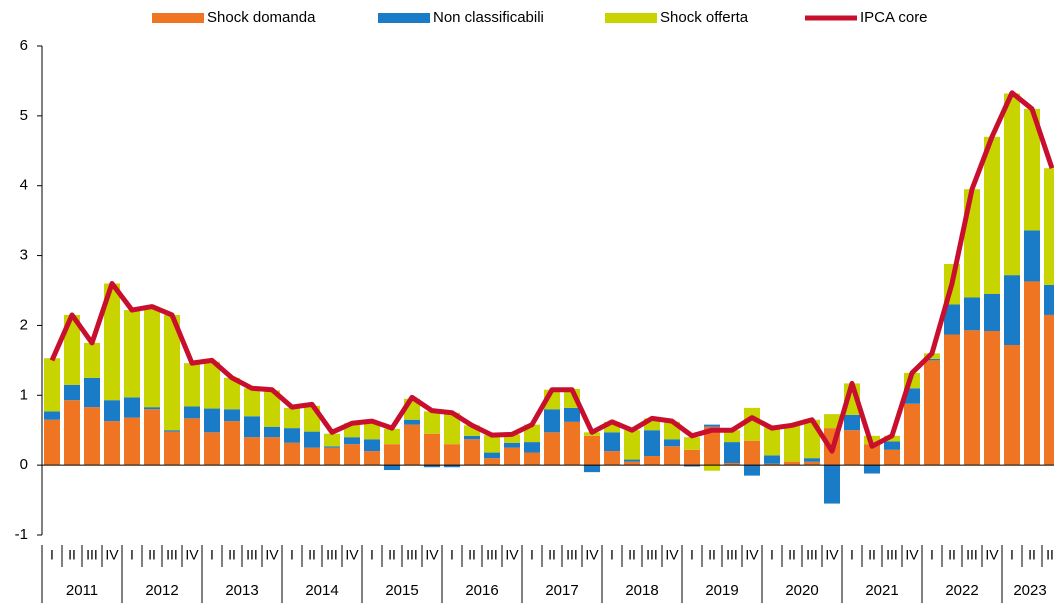 The width and height of the screenshot is (1054, 603). I want to click on year-label: 2022, so click(961, 590).